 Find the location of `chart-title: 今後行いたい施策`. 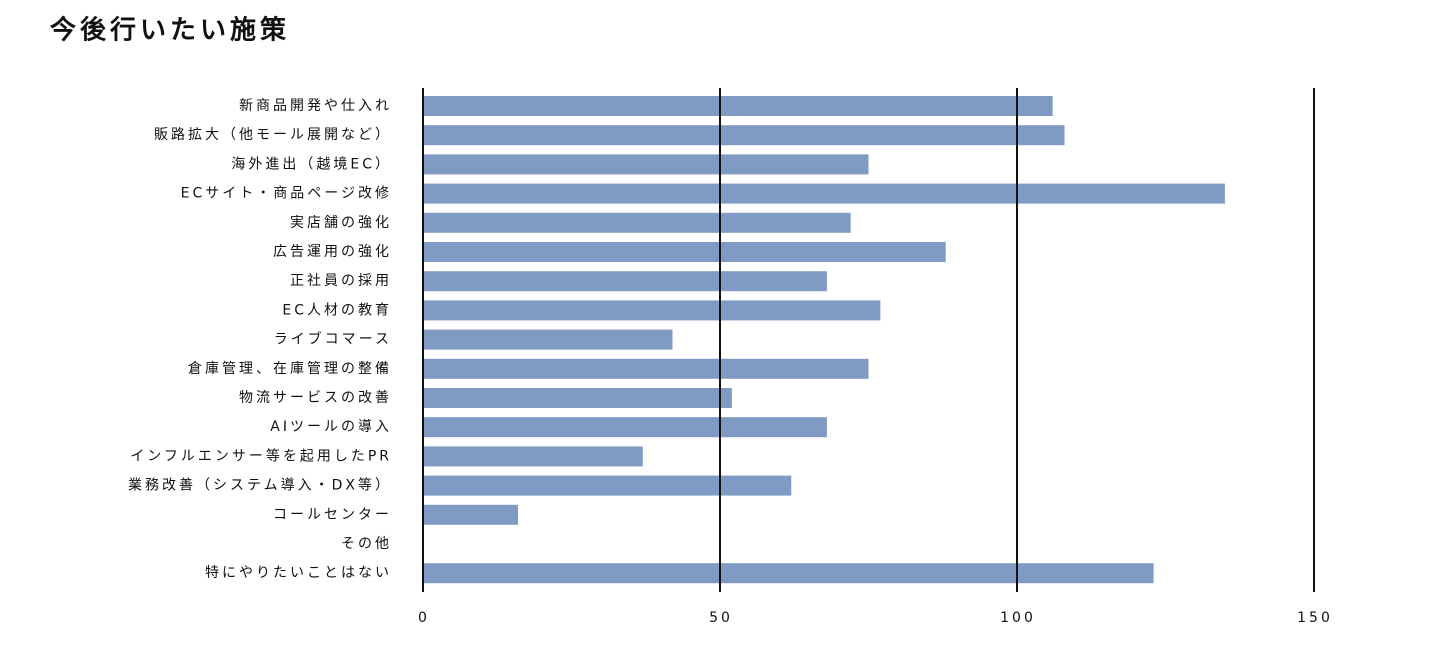

chart-title: 今後行いたい施策 is located at coordinates (170, 30).